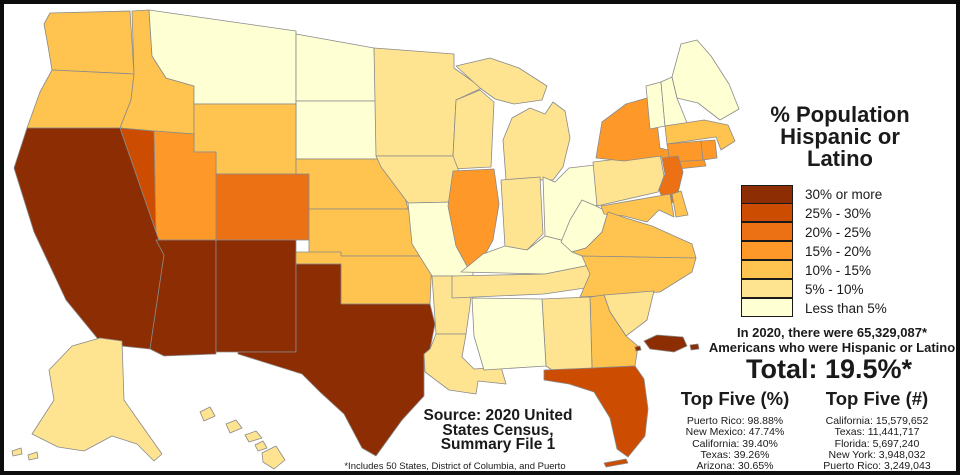 Image resolution: width=960 pixels, height=475 pixels. Describe the element at coordinates (242, 438) in the screenshot. I see `state-hawaii` at that location.